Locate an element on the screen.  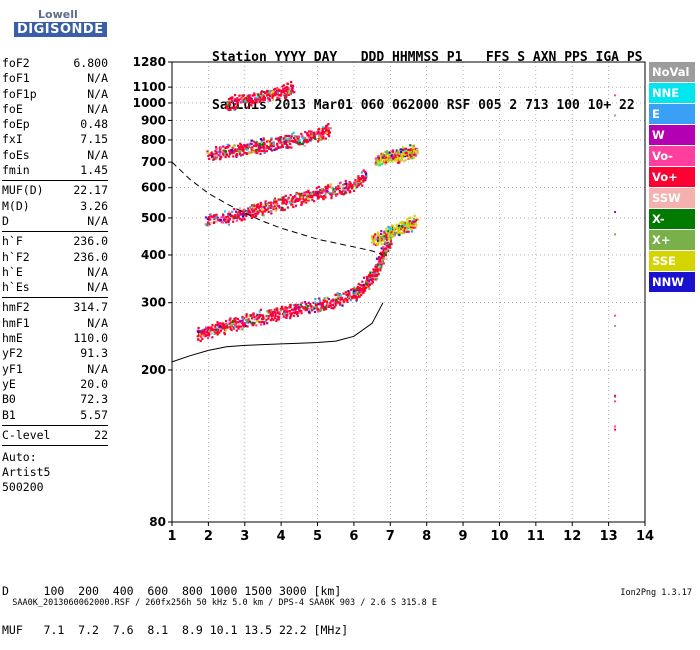
param-value: 7.15 is located at coordinates (94, 139).